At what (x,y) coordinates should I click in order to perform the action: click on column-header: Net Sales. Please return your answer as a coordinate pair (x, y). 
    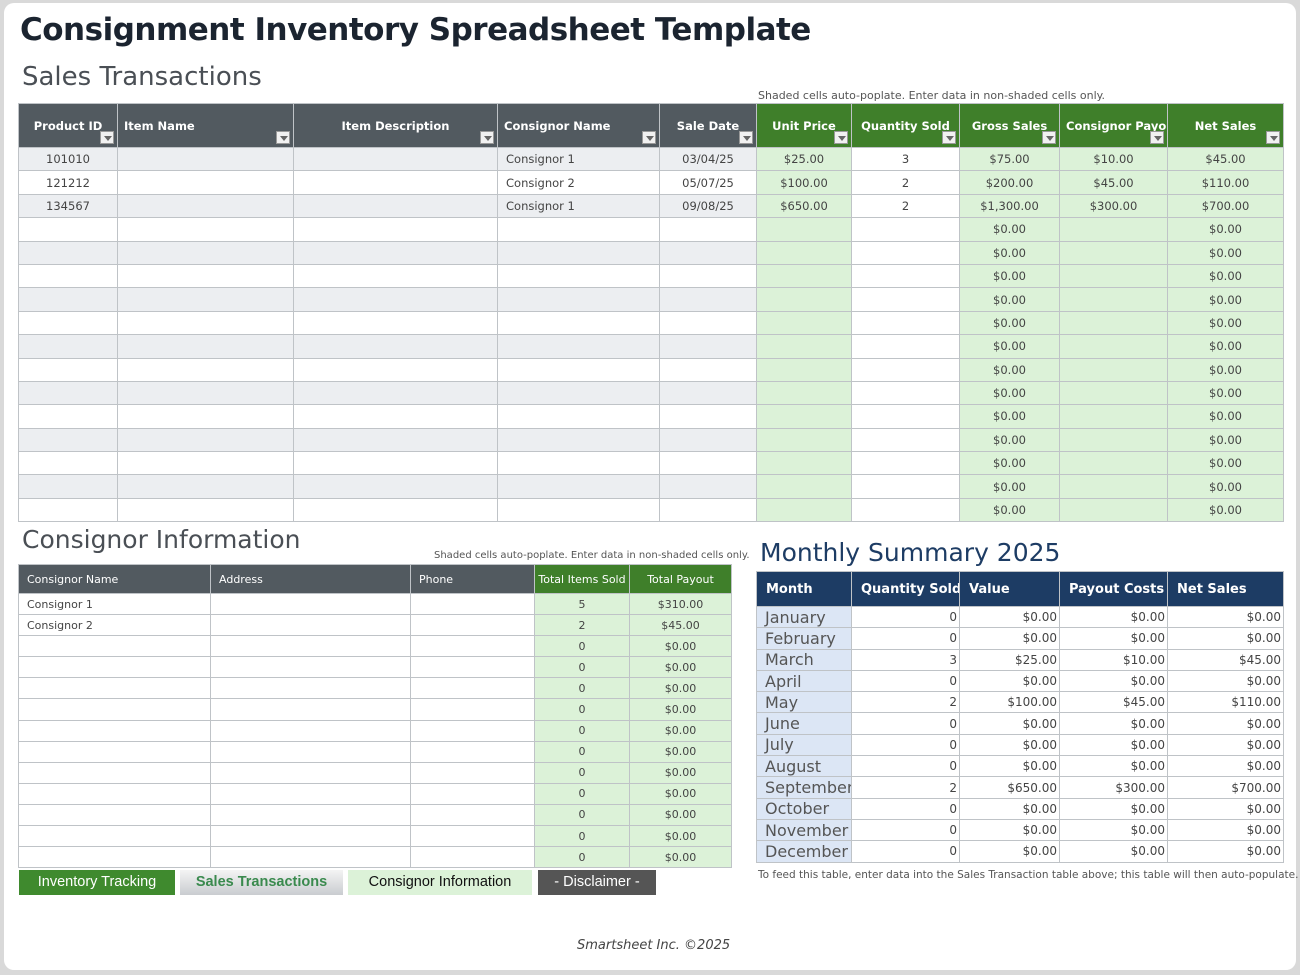
    Looking at the image, I should click on (1225, 125).